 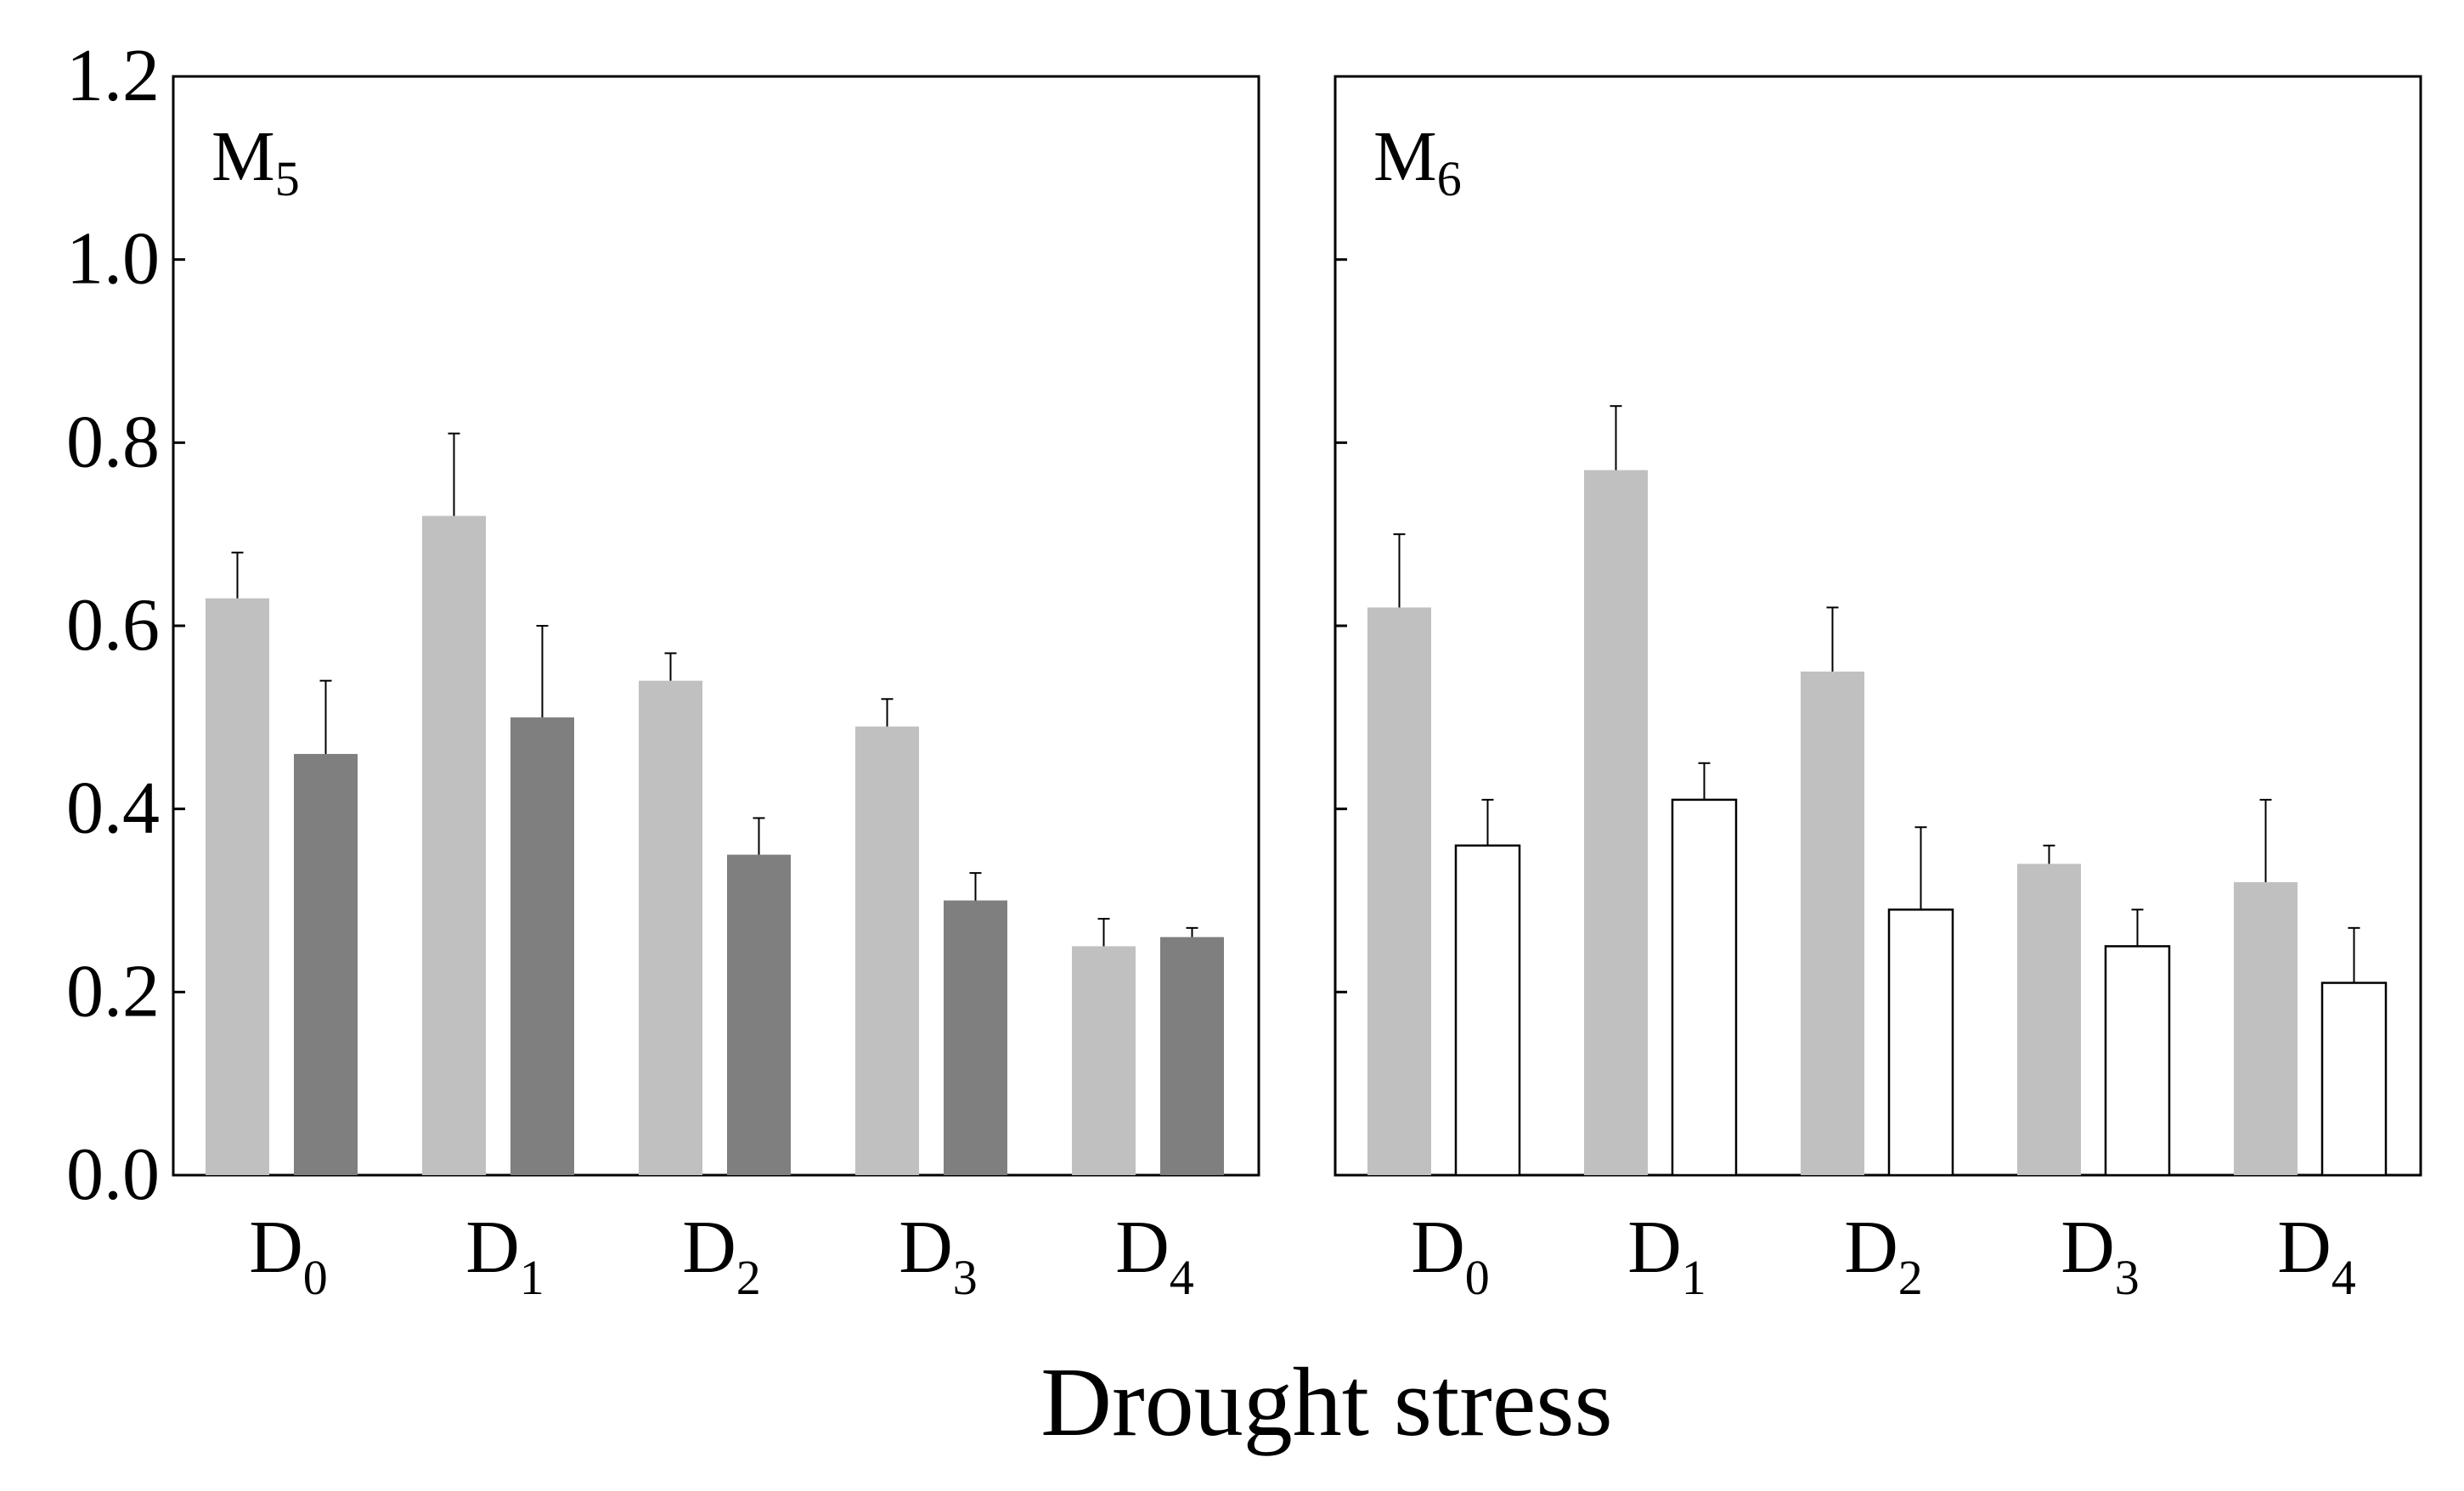 What do you see at coordinates (113, 259) in the screenshot?
I see `y-tick-label: 1.0` at bounding box center [113, 259].